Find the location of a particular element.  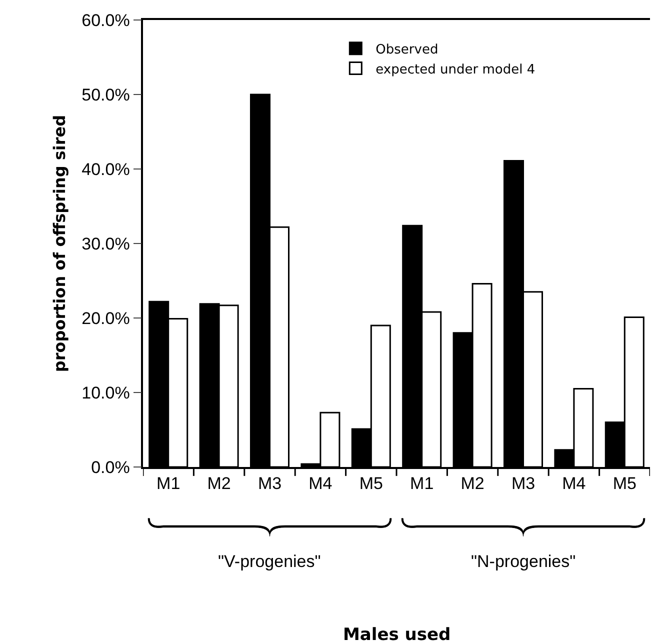

text: "N-progenies" is located at coordinates (523, 561).